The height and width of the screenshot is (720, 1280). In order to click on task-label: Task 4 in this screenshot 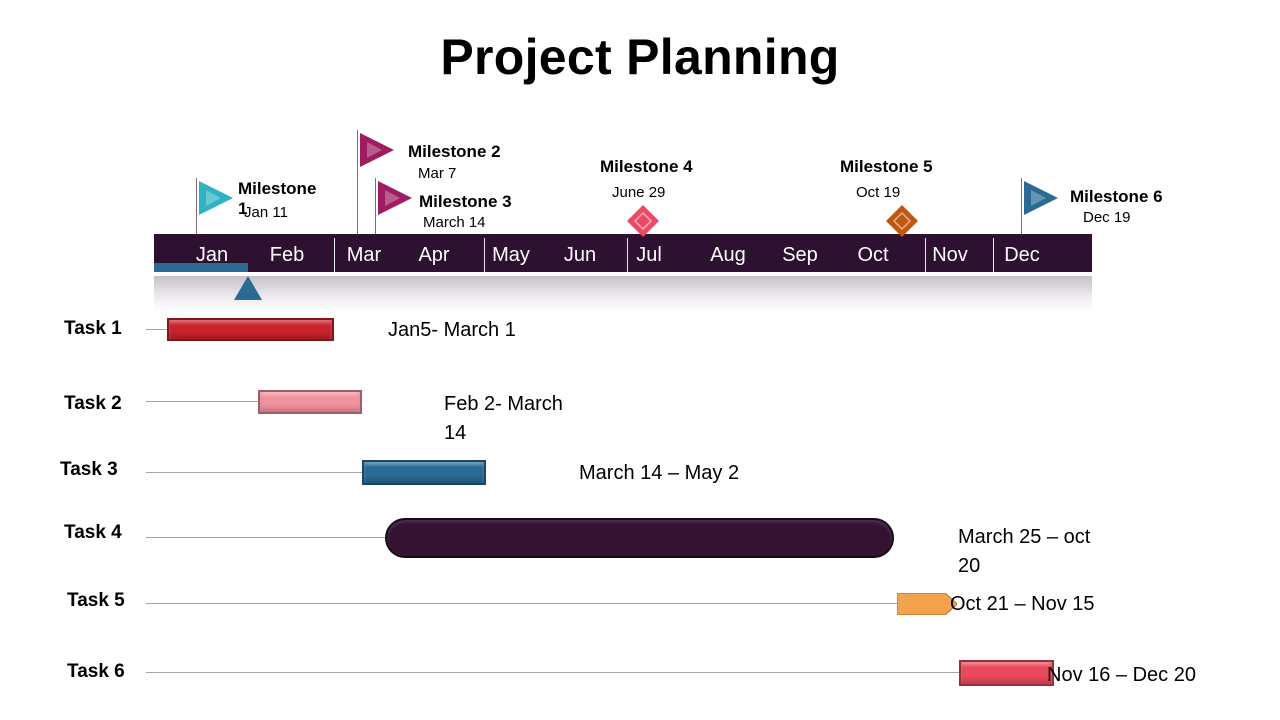, I will do `click(93, 532)`.